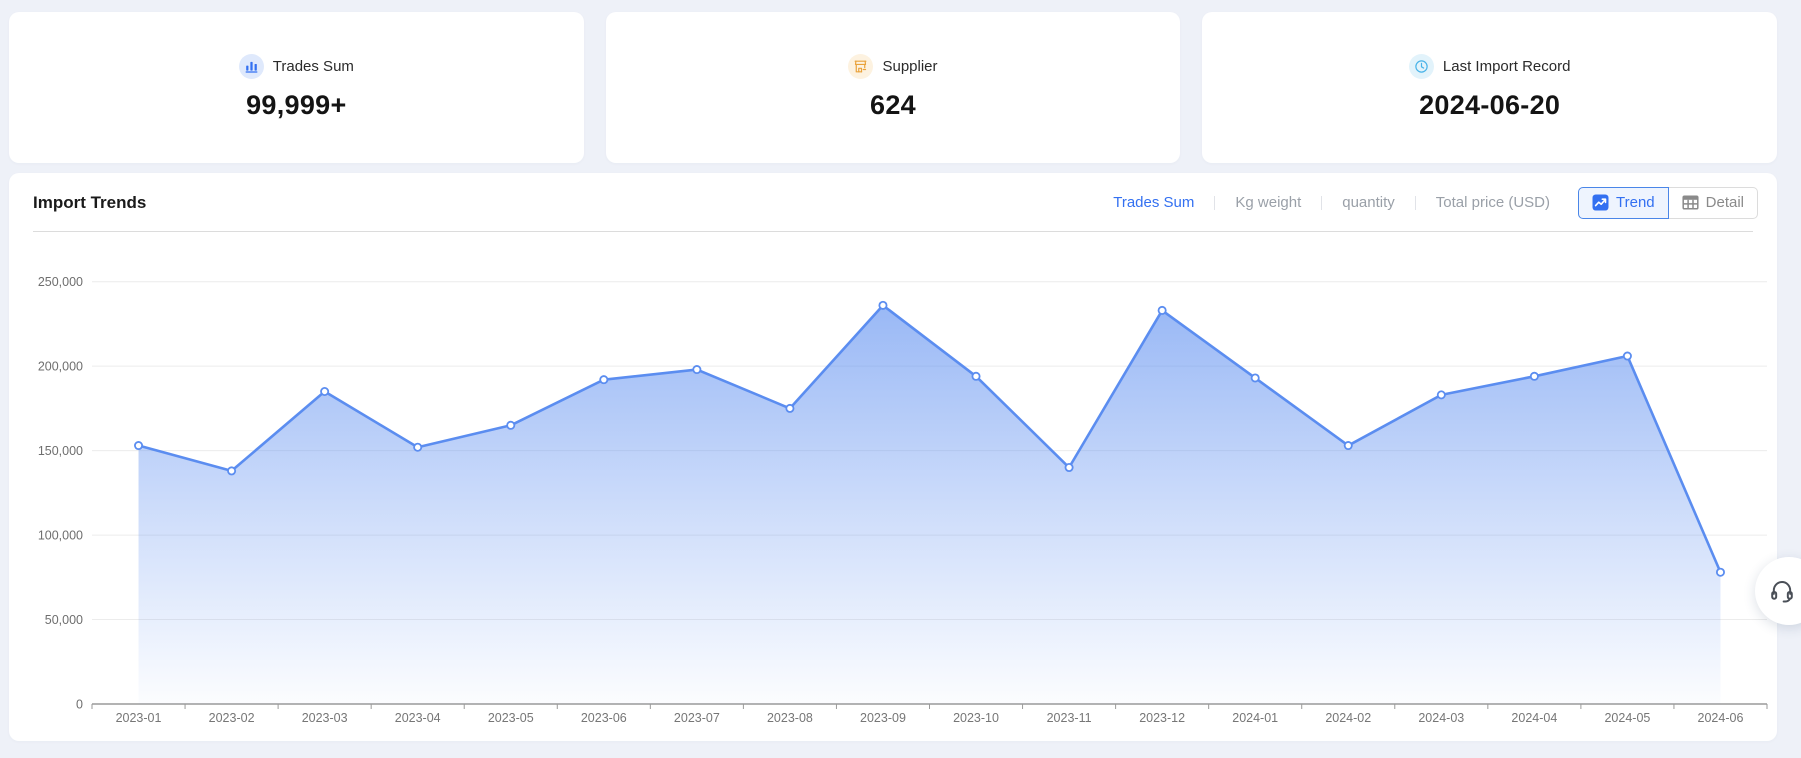 Image resolution: width=1801 pixels, height=758 pixels. Describe the element at coordinates (325, 718) in the screenshot. I see `svg-text: 2023-03` at that location.